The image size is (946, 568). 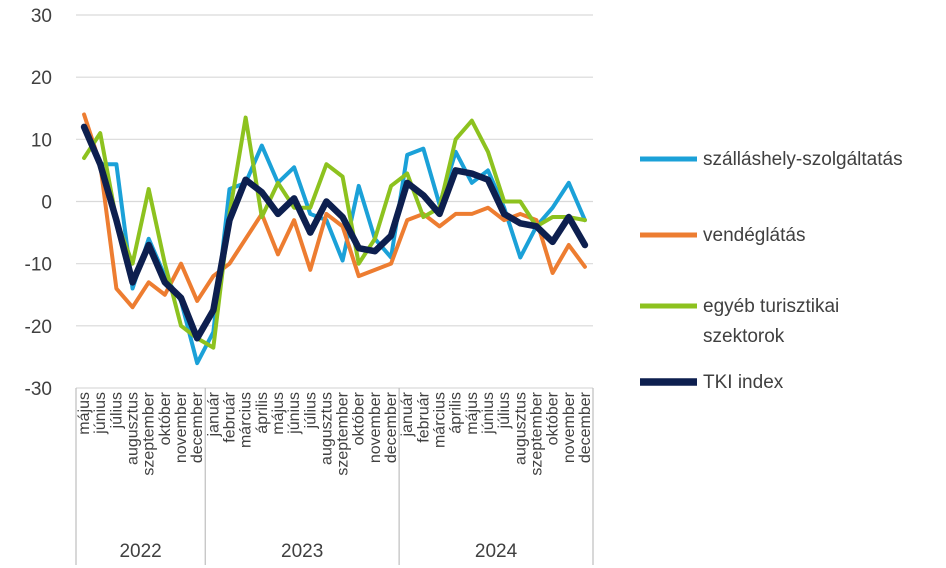 What do you see at coordinates (302, 551) in the screenshot?
I see `year-label: 2023` at bounding box center [302, 551].